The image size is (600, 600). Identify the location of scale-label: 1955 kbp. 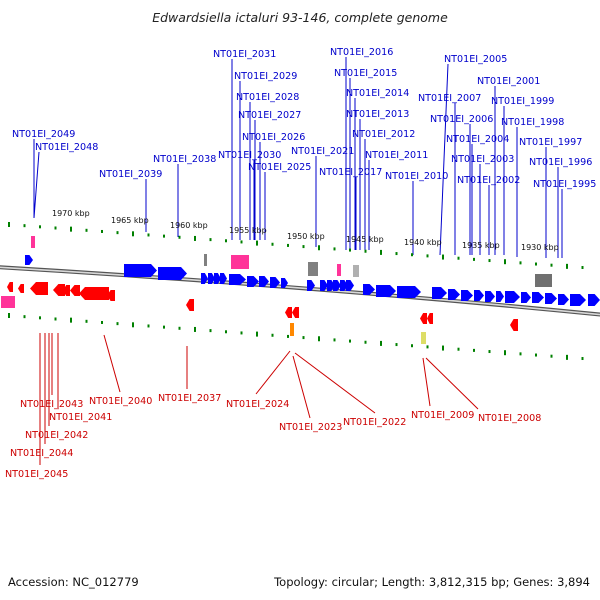
(248, 230).